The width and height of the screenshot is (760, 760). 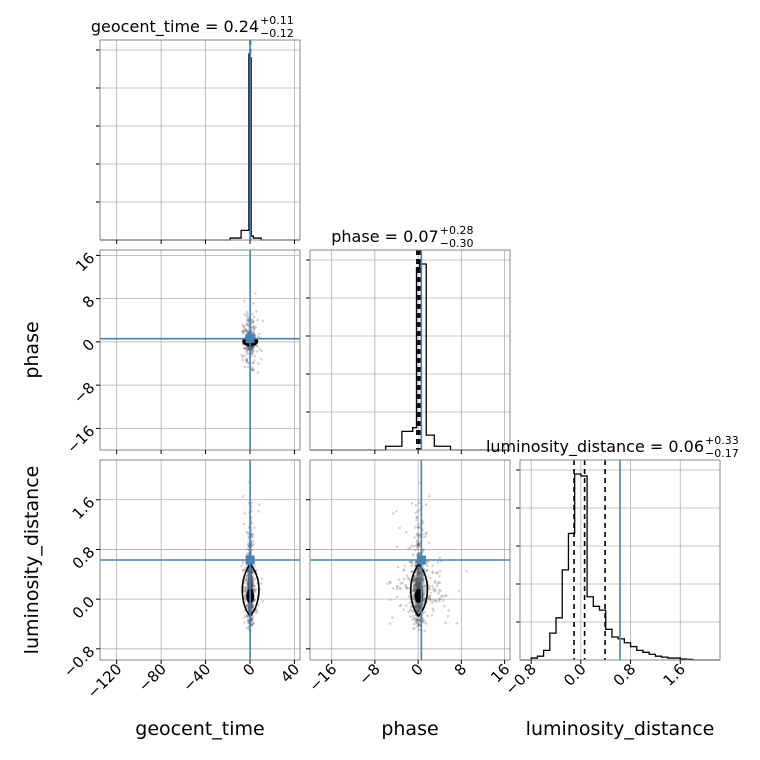 I want to click on x-tick-label: 0.8, so click(x=625, y=675).